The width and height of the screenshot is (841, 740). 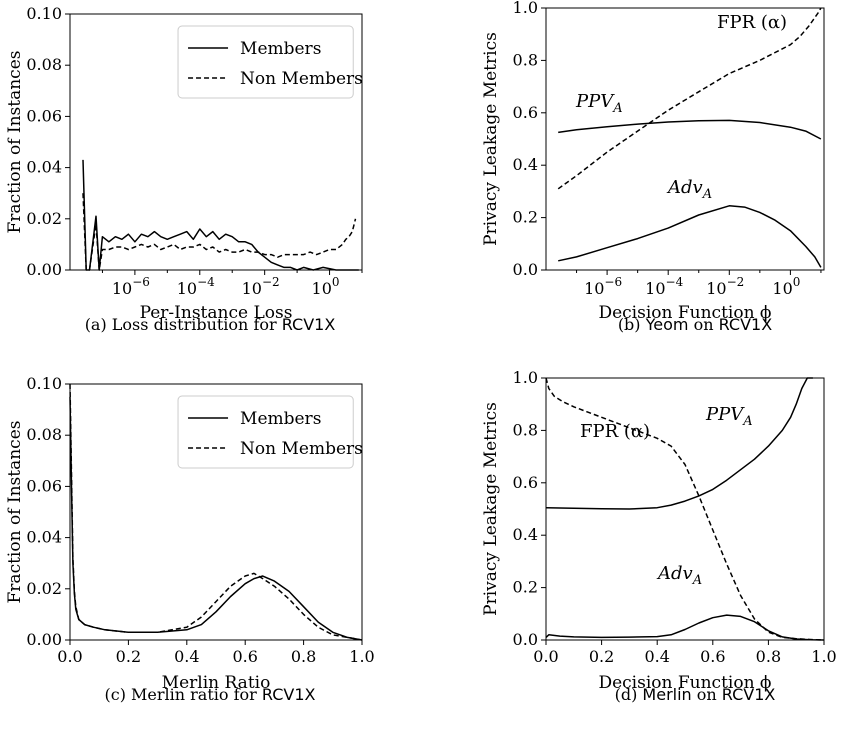 I want to click on series-line-members, so click(x=220, y=215).